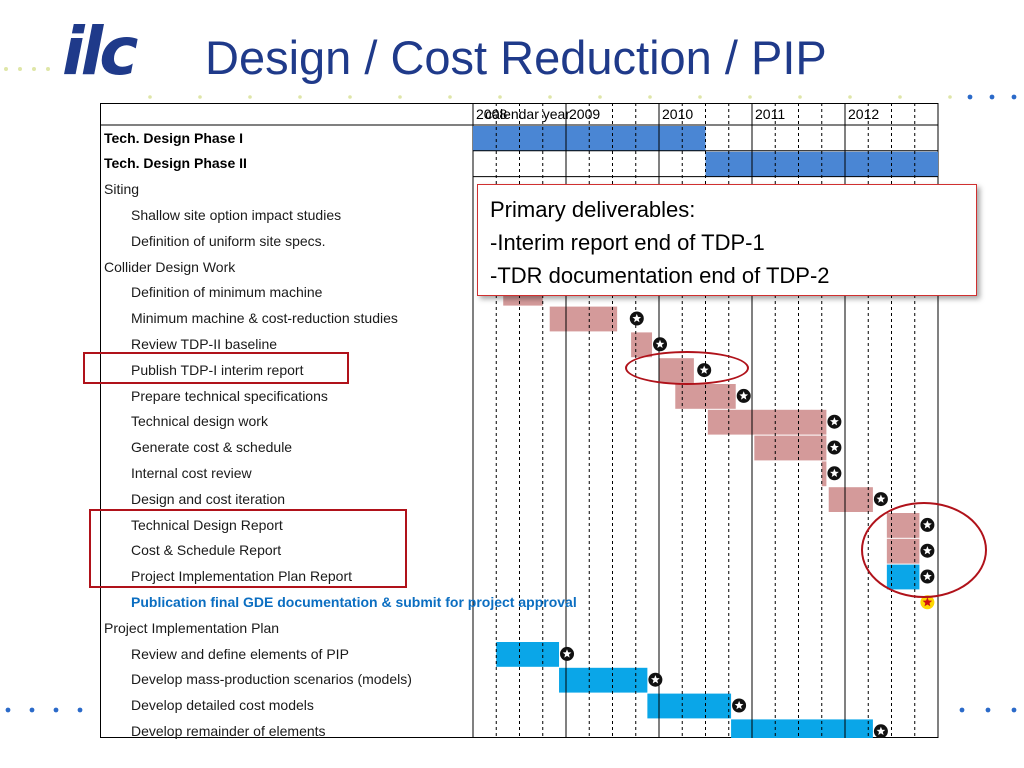  What do you see at coordinates (864, 114) in the screenshot?
I see `year-label: 2012` at bounding box center [864, 114].